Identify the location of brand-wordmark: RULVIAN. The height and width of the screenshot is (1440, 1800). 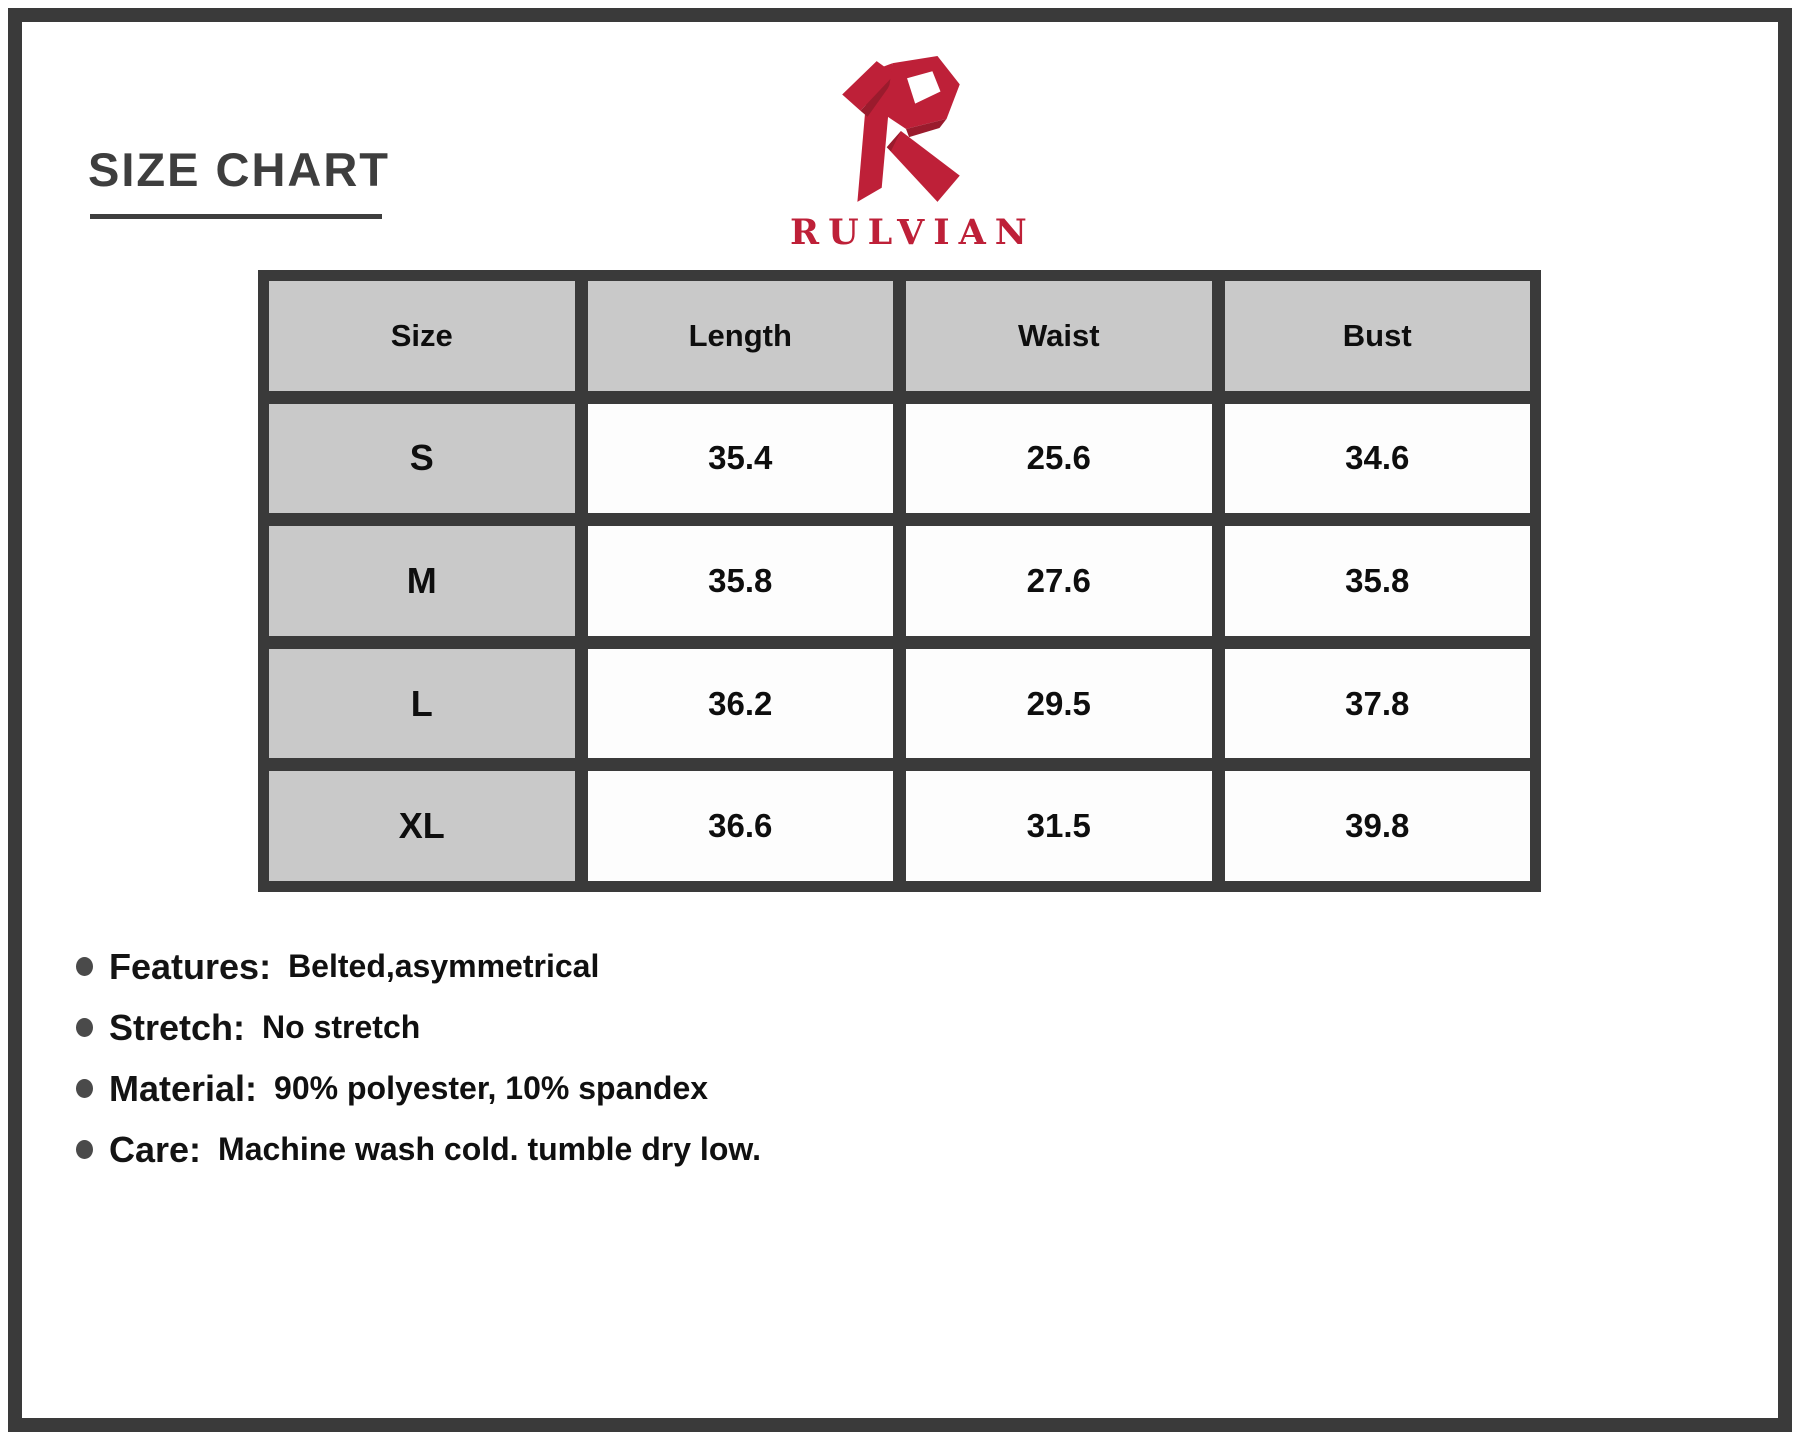
(913, 232).